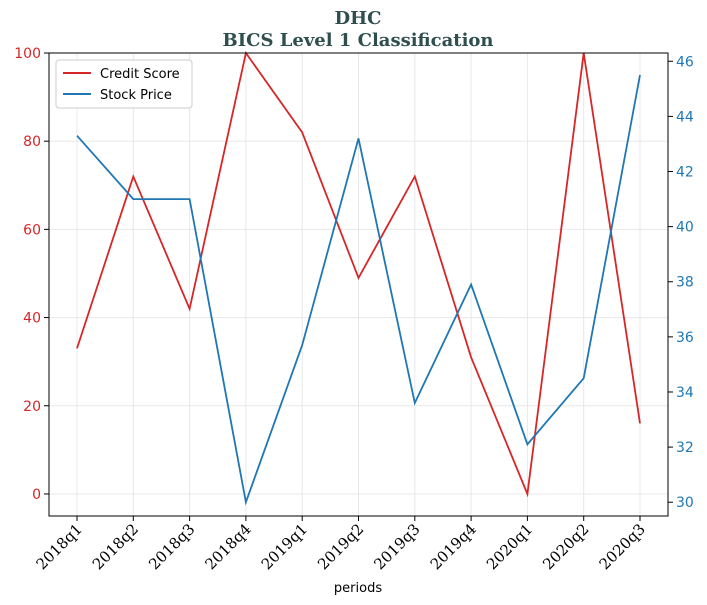  Describe the element at coordinates (565, 546) in the screenshot. I see `x-tick-label: 2020q2` at that location.